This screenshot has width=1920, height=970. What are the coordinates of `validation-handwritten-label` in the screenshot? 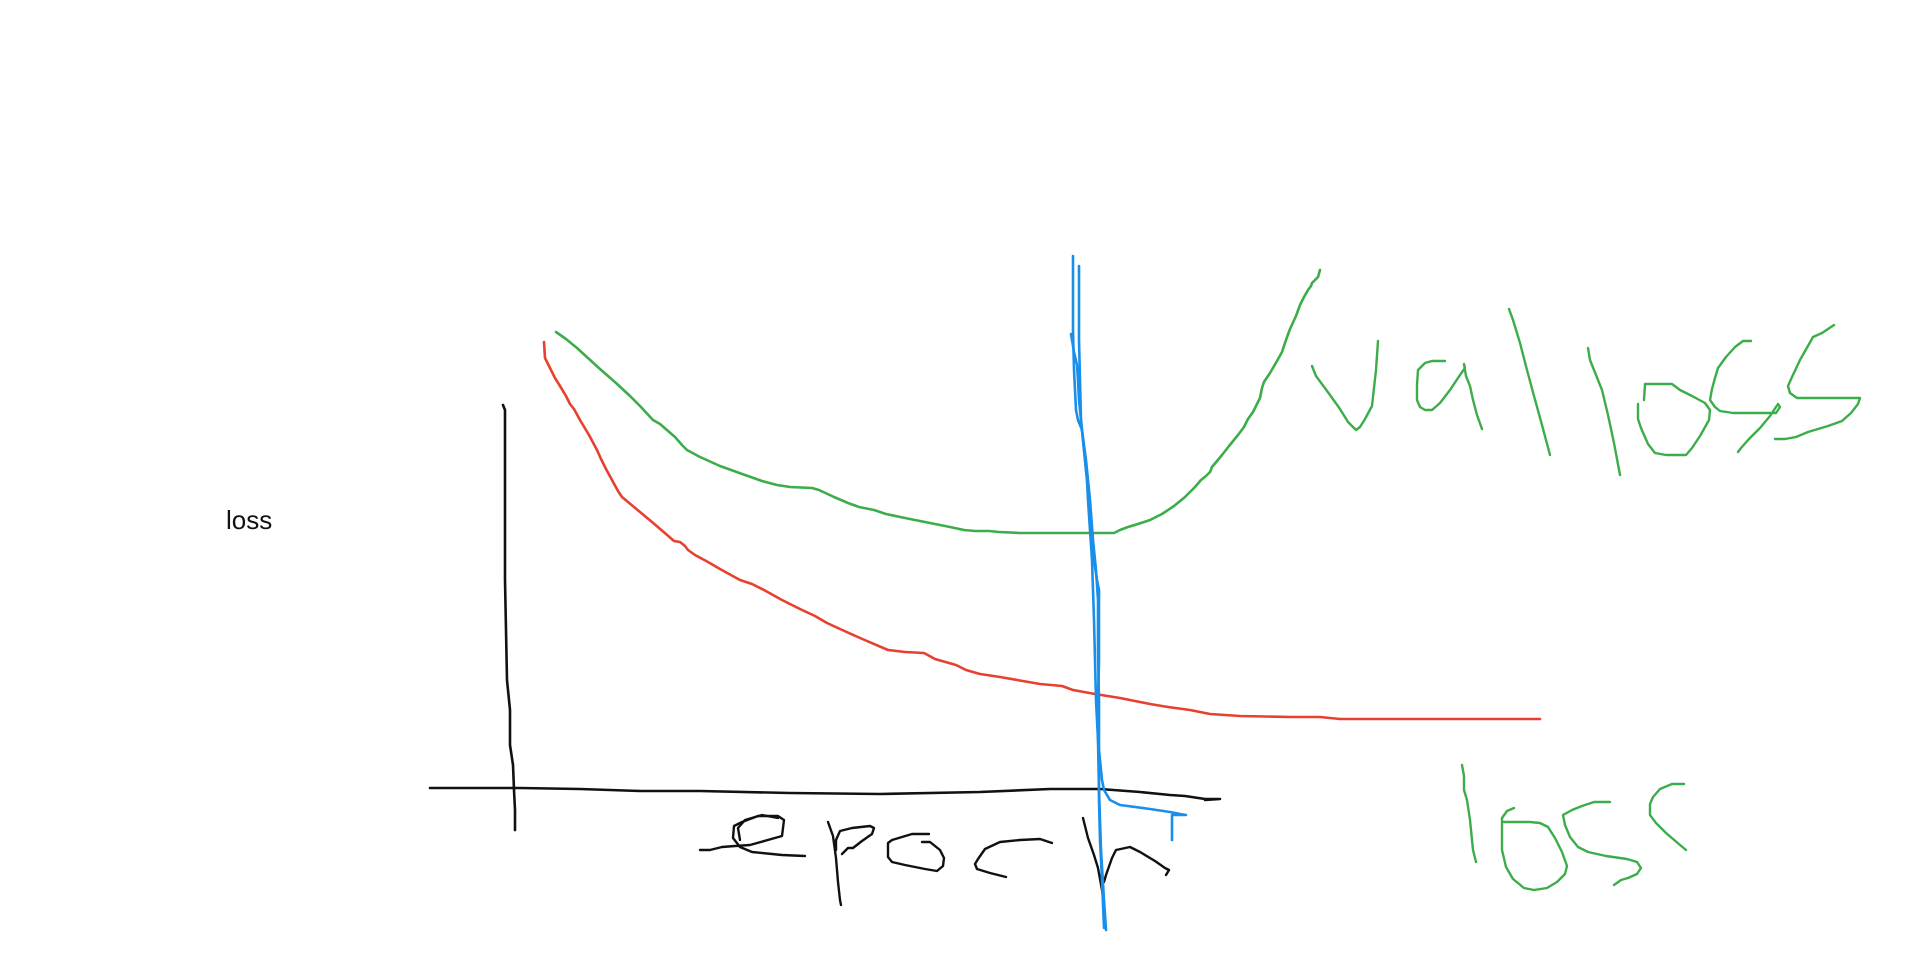 It's located at (1586, 392).